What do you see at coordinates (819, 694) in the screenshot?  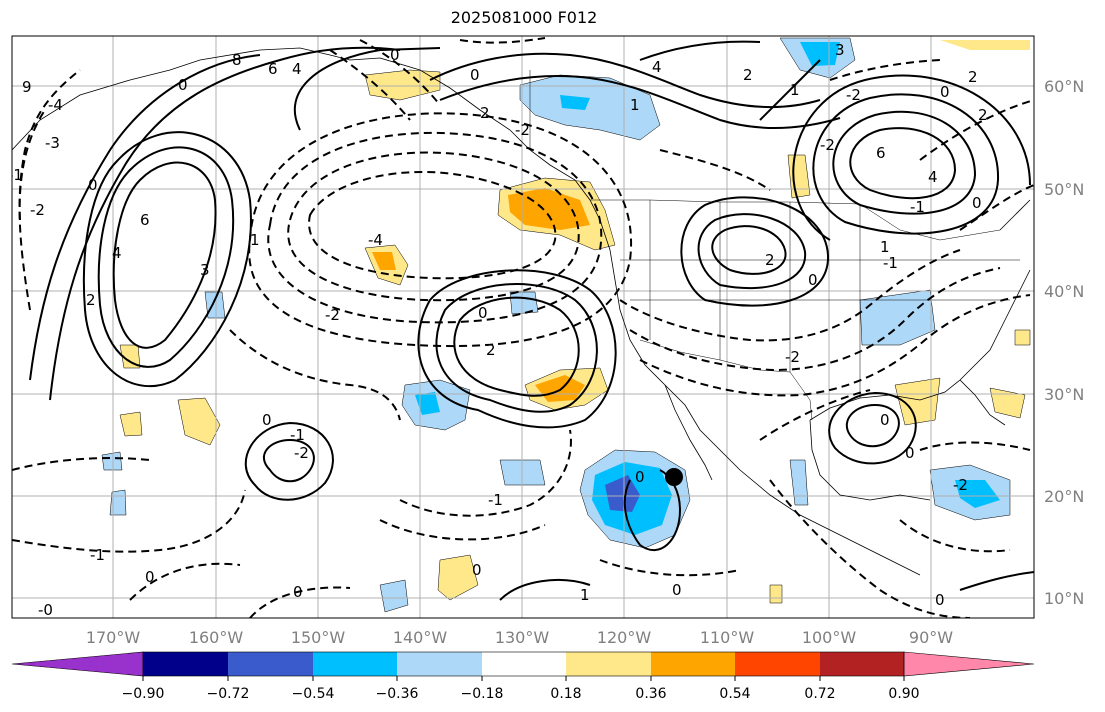 I see `colorbar-tick-label: 0.72` at bounding box center [819, 694].